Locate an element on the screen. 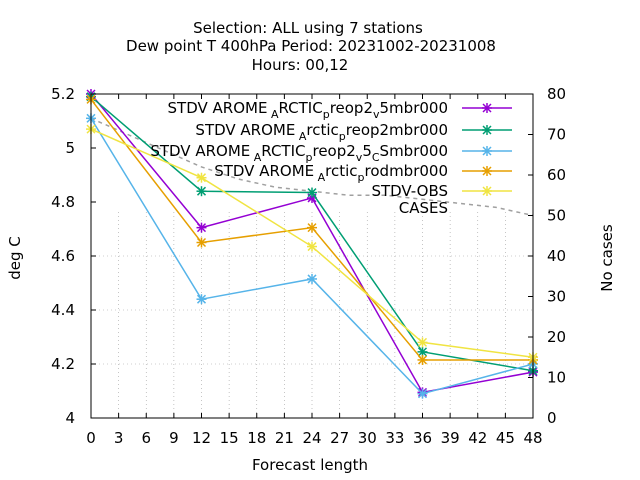  x-tick-label: 0 is located at coordinates (91, 438).